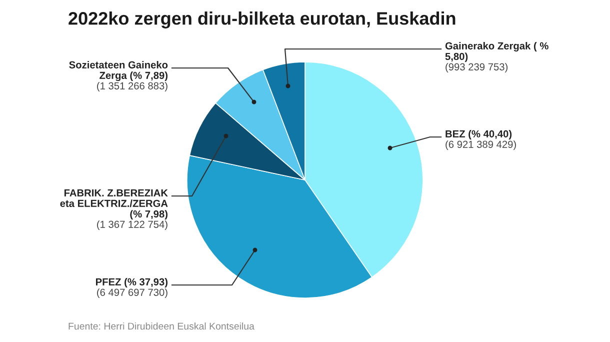 This screenshot has width=610, height=342. I want to click on slice-label: Gainerako Zergak ( % 5,80), so click(496, 52).